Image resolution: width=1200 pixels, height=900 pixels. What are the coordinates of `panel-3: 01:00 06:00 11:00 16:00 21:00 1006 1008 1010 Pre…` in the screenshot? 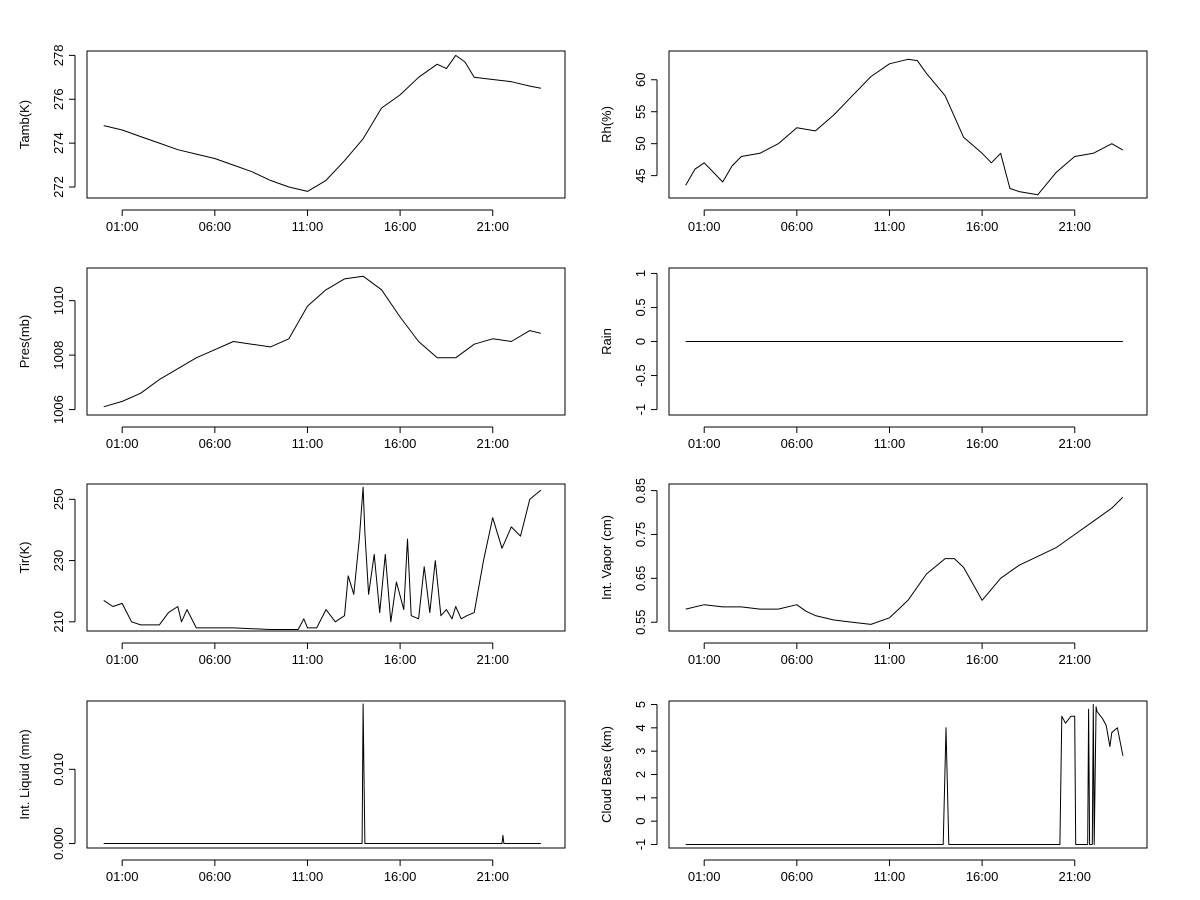 It's located at (291, 359).